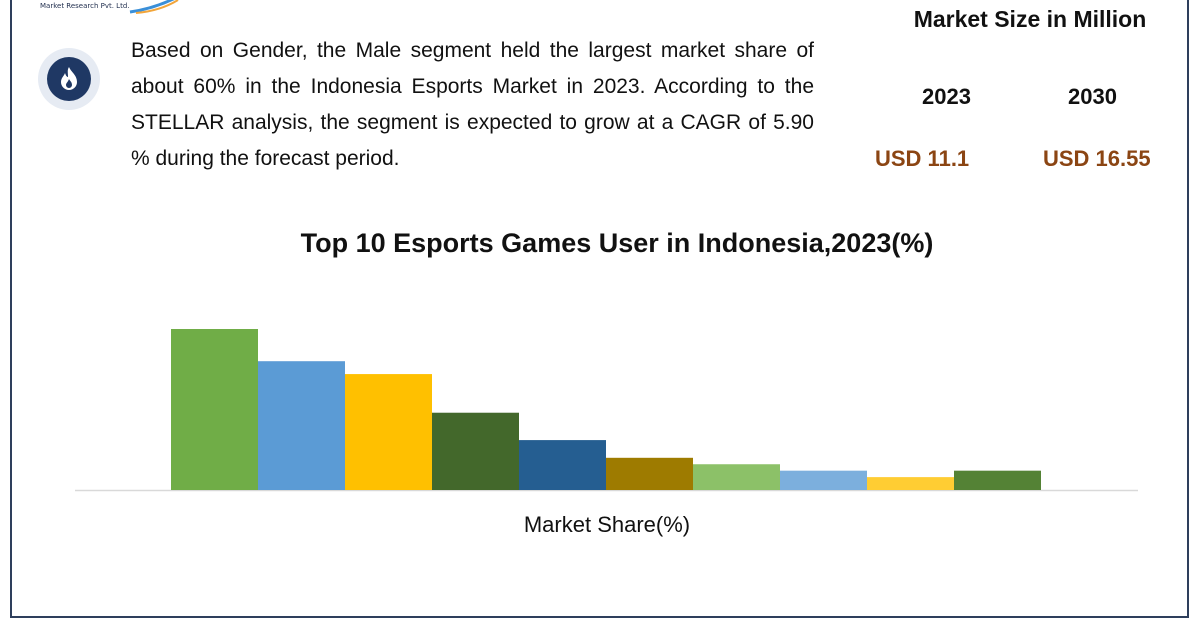 The width and height of the screenshot is (1200, 618). I want to click on market-size-title: Market Size in Million, so click(1030, 19).